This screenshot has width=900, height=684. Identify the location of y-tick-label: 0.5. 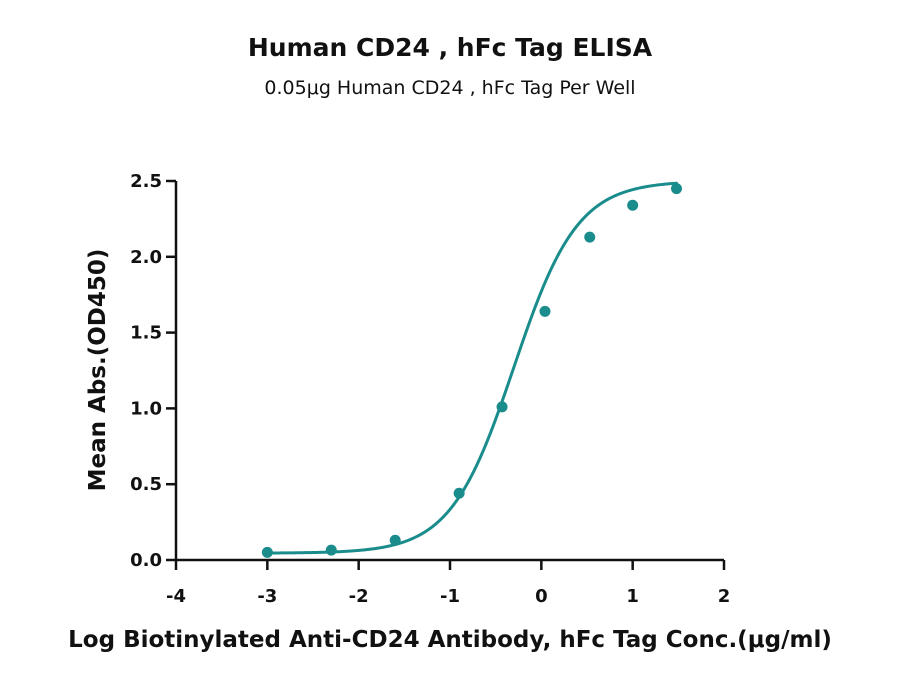
(146, 484).